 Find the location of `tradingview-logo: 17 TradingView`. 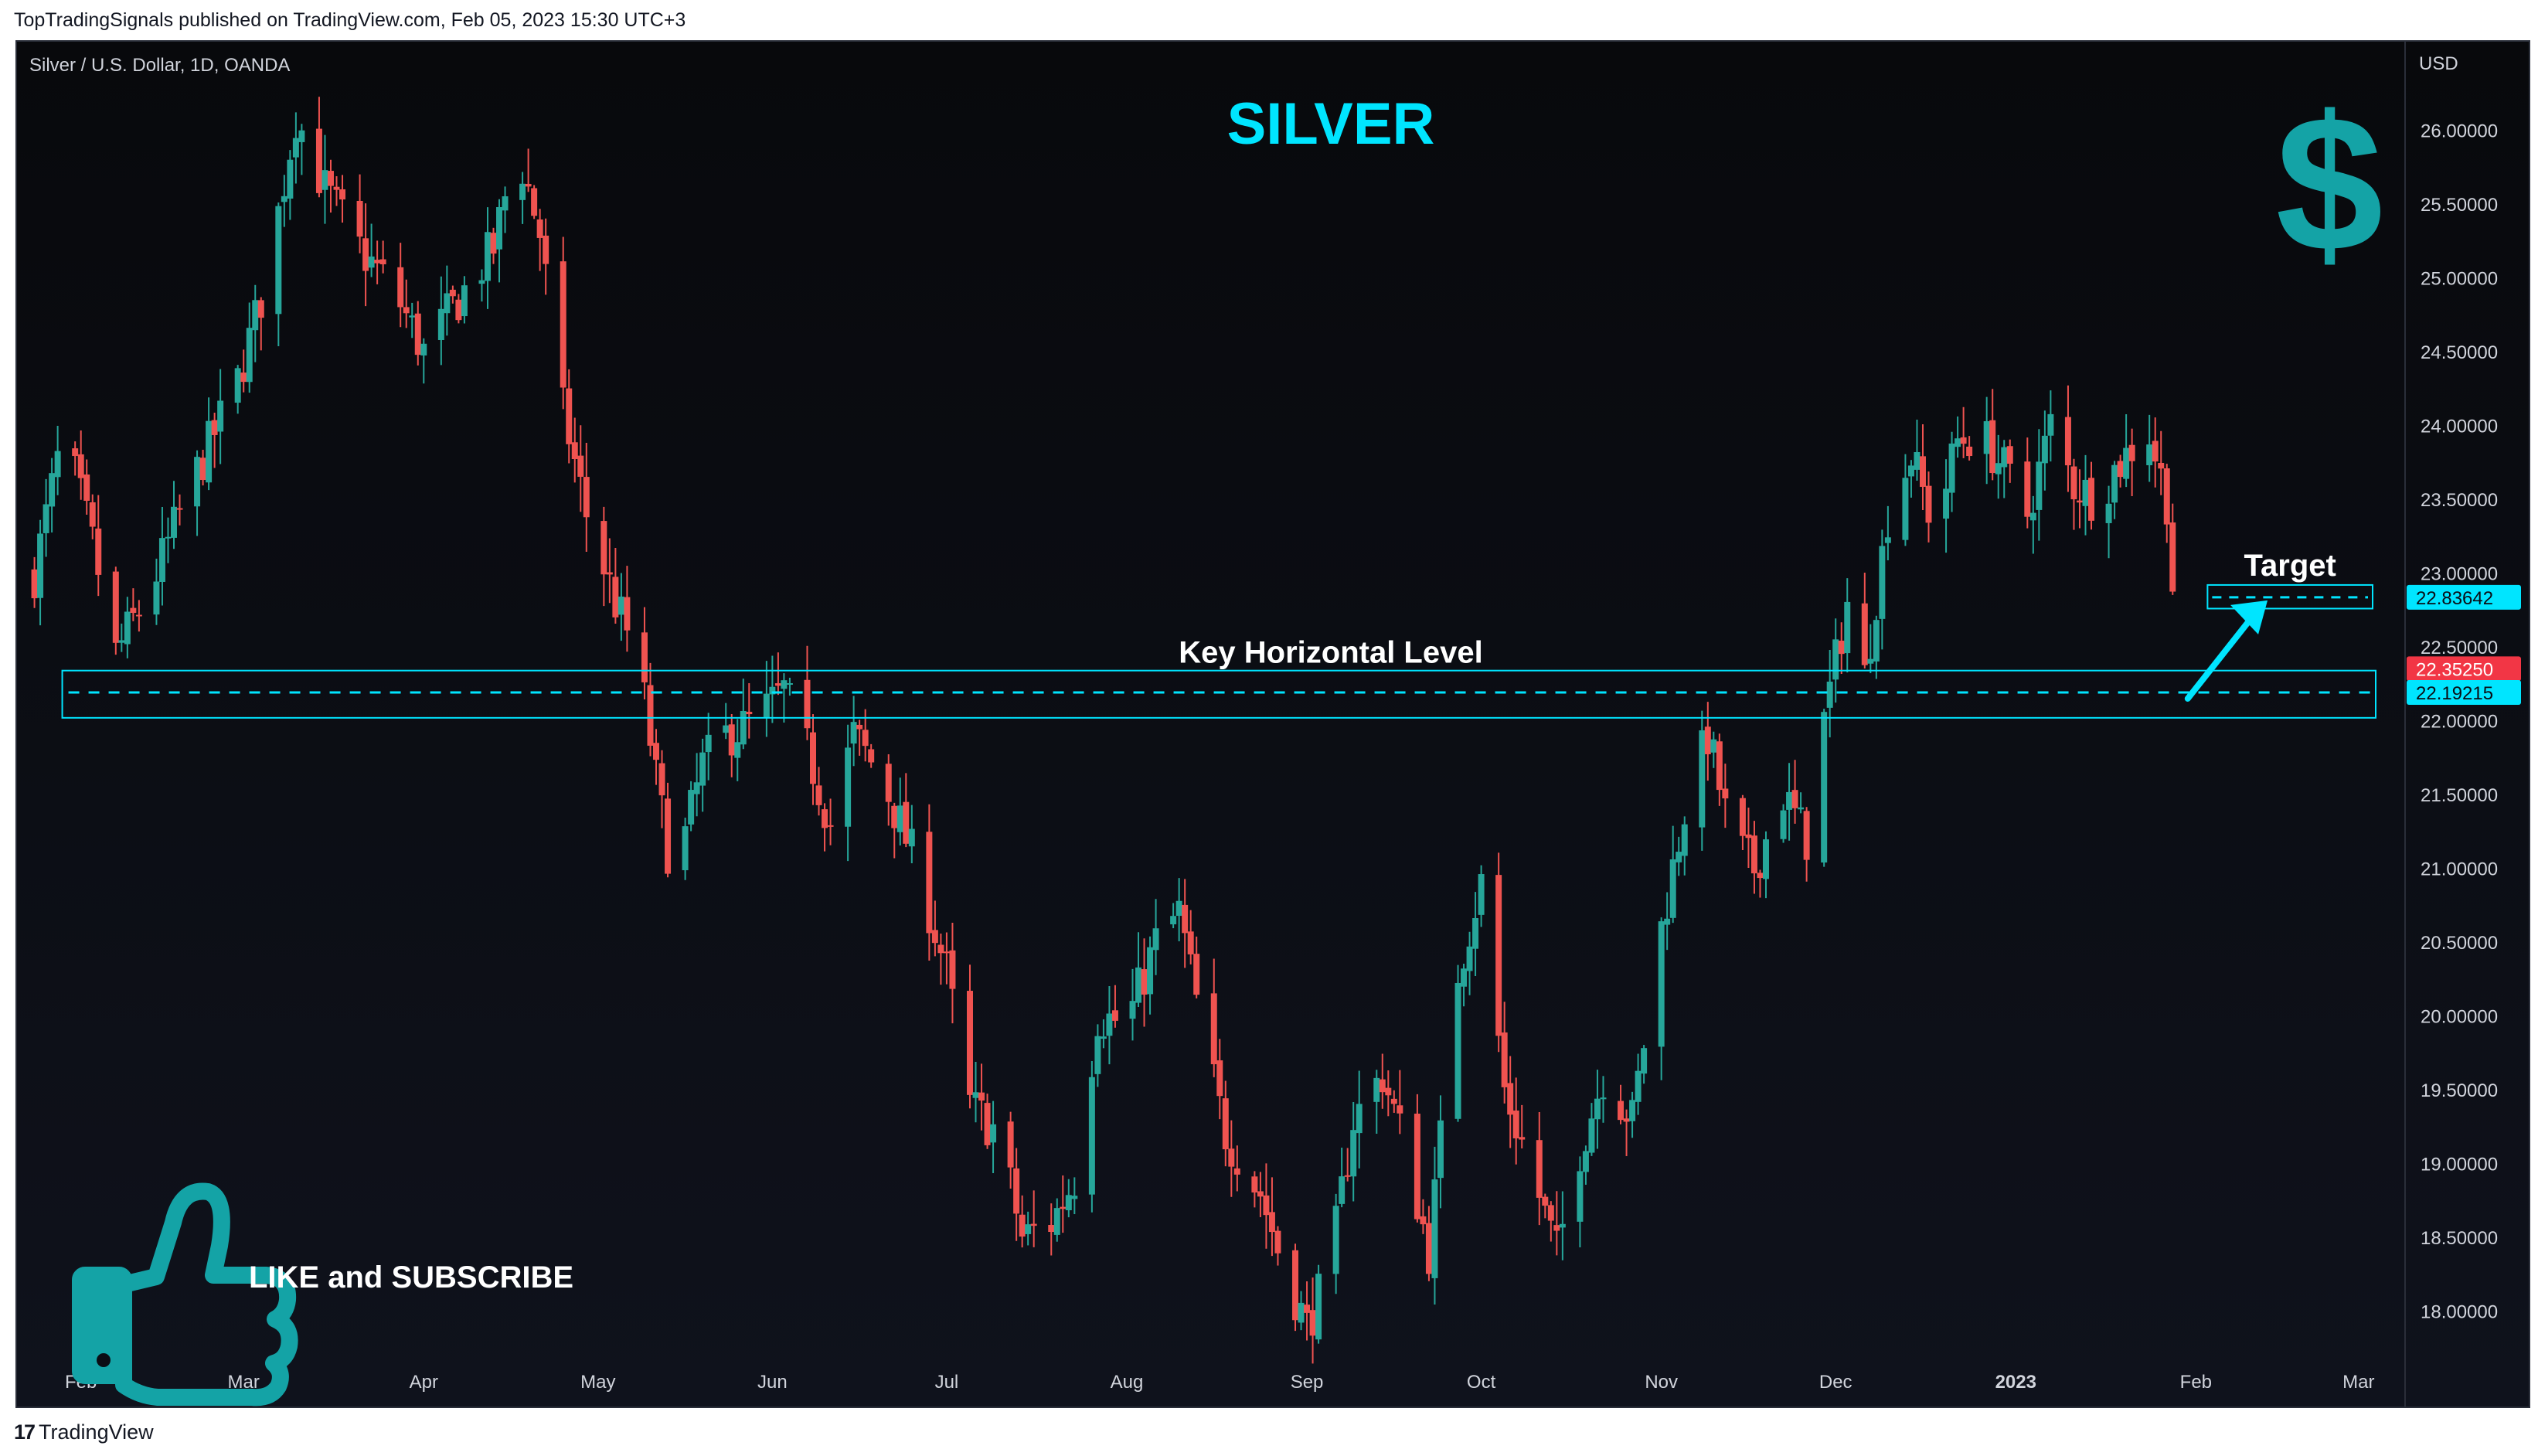

tradingview-logo: 17 TradingView is located at coordinates (84, 1432).